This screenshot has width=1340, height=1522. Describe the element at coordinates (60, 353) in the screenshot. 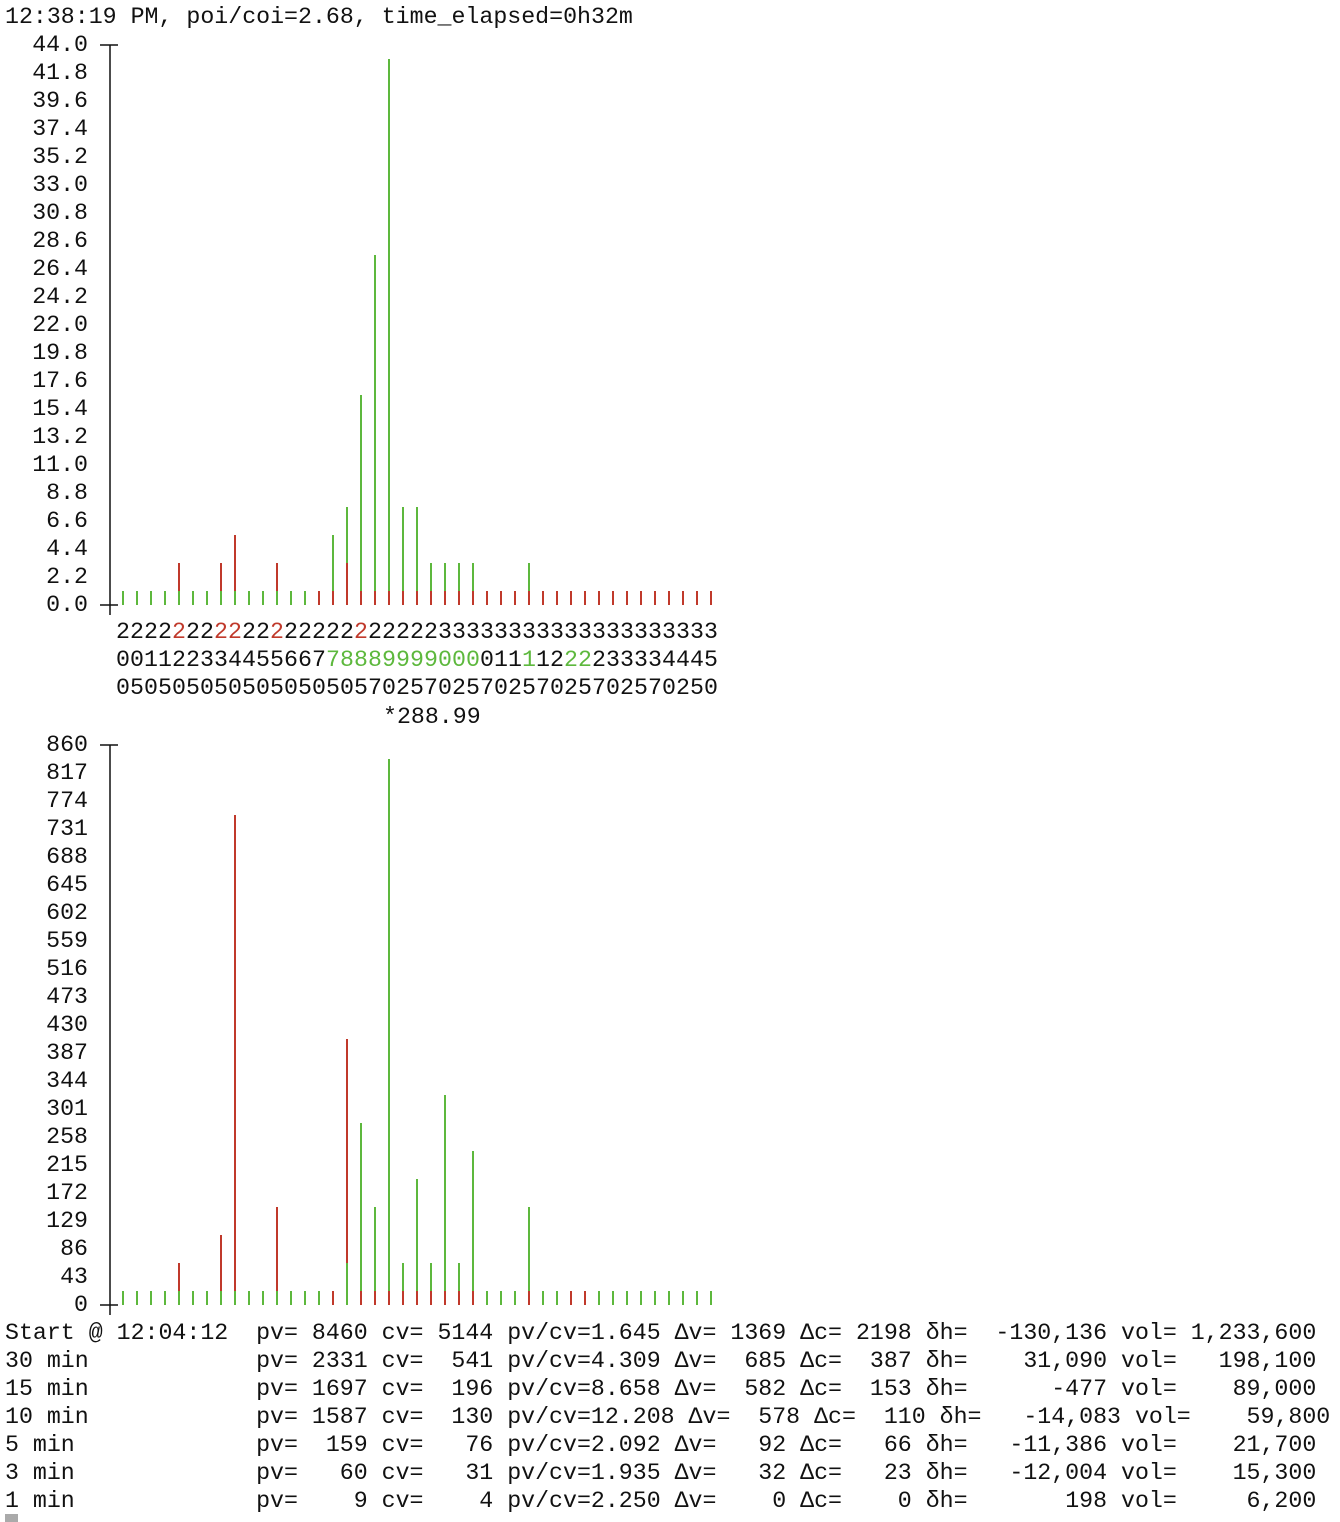

I see `y-tick-label: 19.8` at that location.